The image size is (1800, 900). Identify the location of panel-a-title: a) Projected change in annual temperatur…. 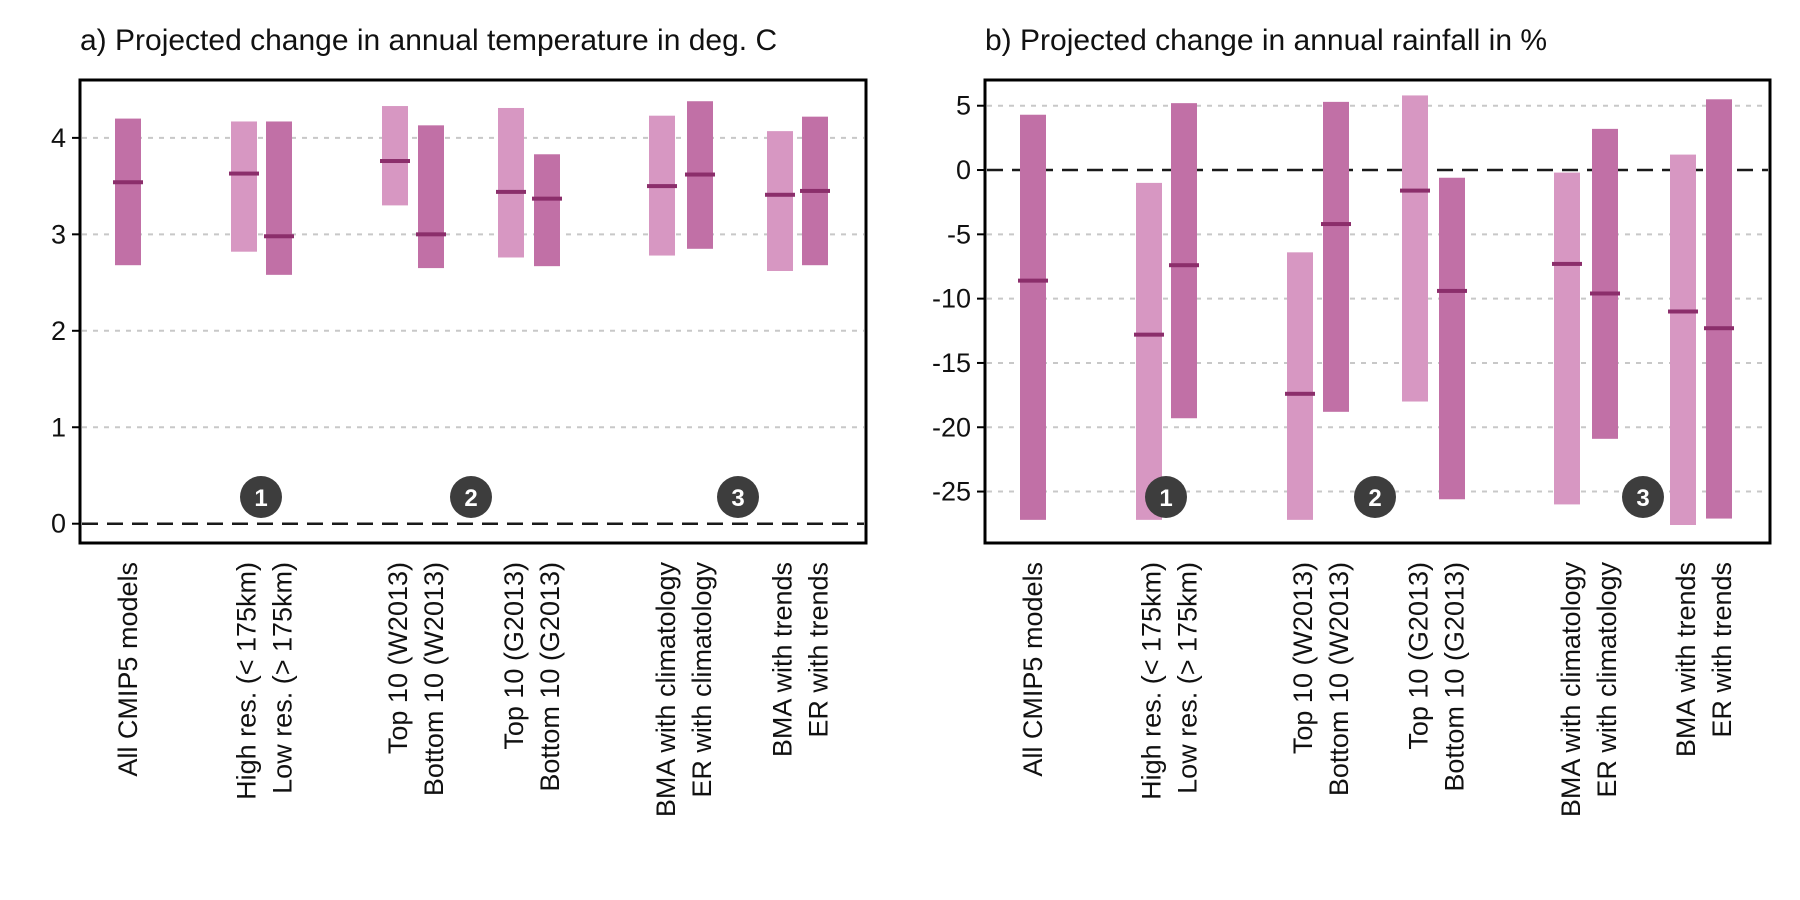
(428, 40).